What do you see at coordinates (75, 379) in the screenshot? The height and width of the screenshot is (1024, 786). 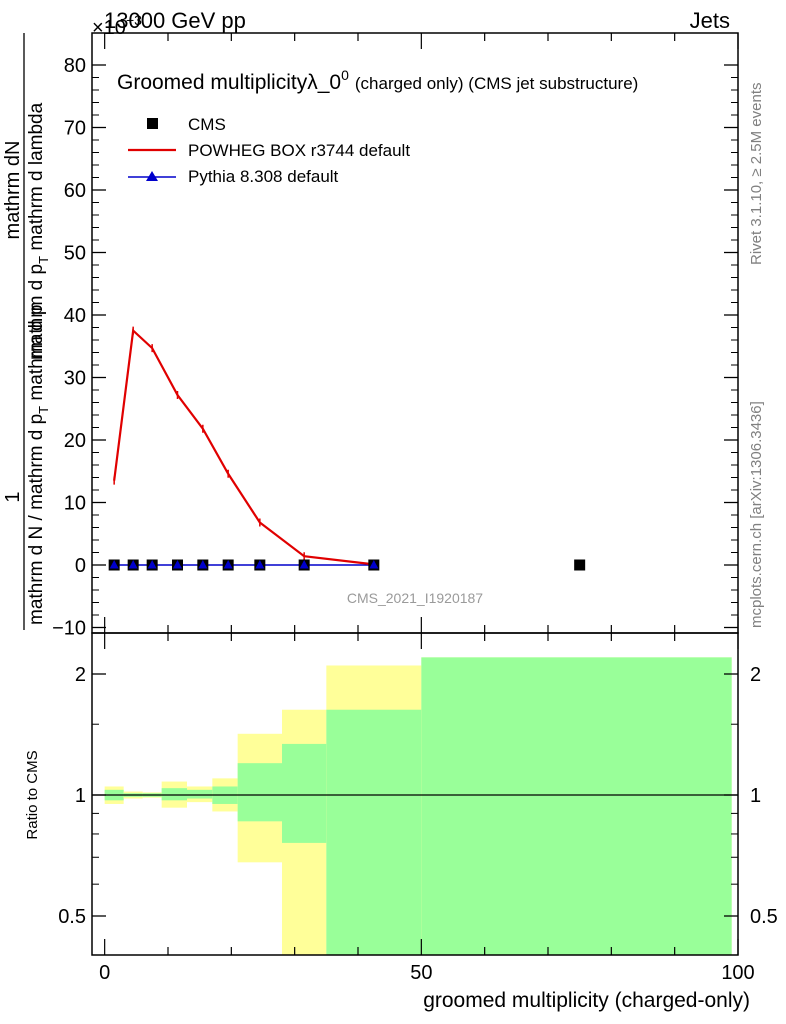 I see `main-y-tick-label: 30` at bounding box center [75, 379].